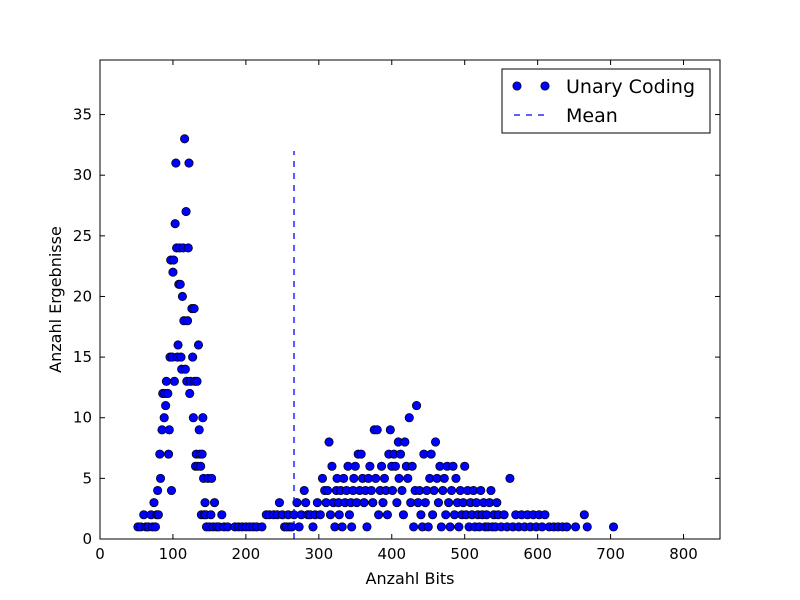  Describe the element at coordinates (82, 175) in the screenshot. I see `y-tick-label: 30` at that location.